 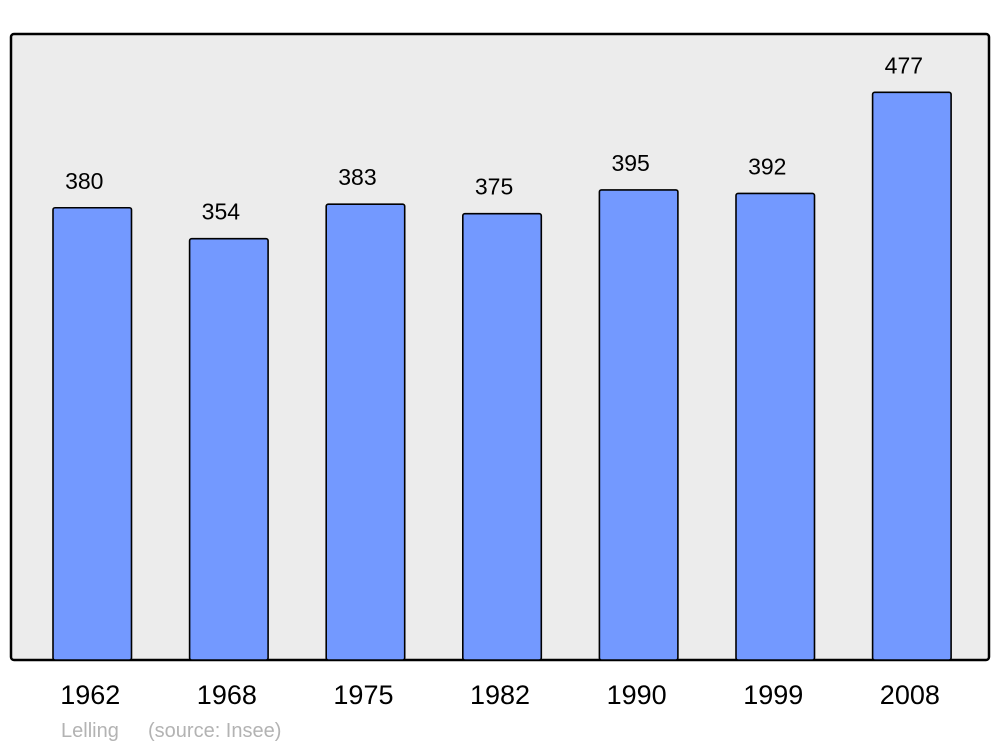 What do you see at coordinates (221, 212) in the screenshot?
I see `data-label-1968: 354` at bounding box center [221, 212].